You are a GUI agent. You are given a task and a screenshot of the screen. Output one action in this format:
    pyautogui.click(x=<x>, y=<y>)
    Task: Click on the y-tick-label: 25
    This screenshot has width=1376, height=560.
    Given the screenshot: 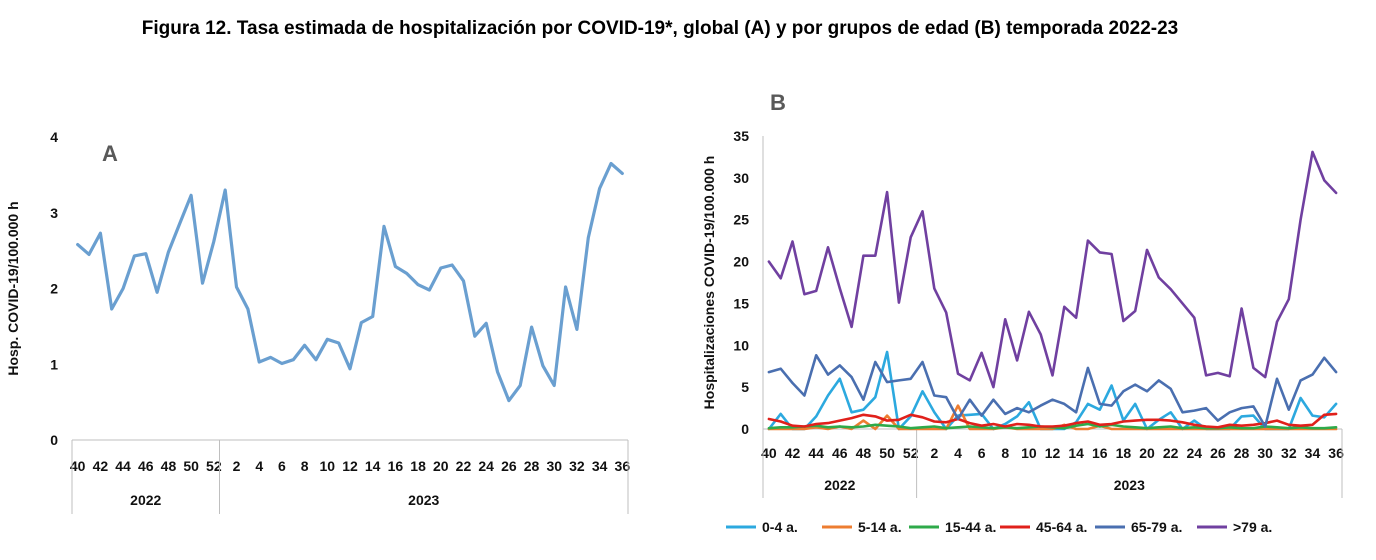 What is the action you would take?
    pyautogui.click(x=741, y=220)
    